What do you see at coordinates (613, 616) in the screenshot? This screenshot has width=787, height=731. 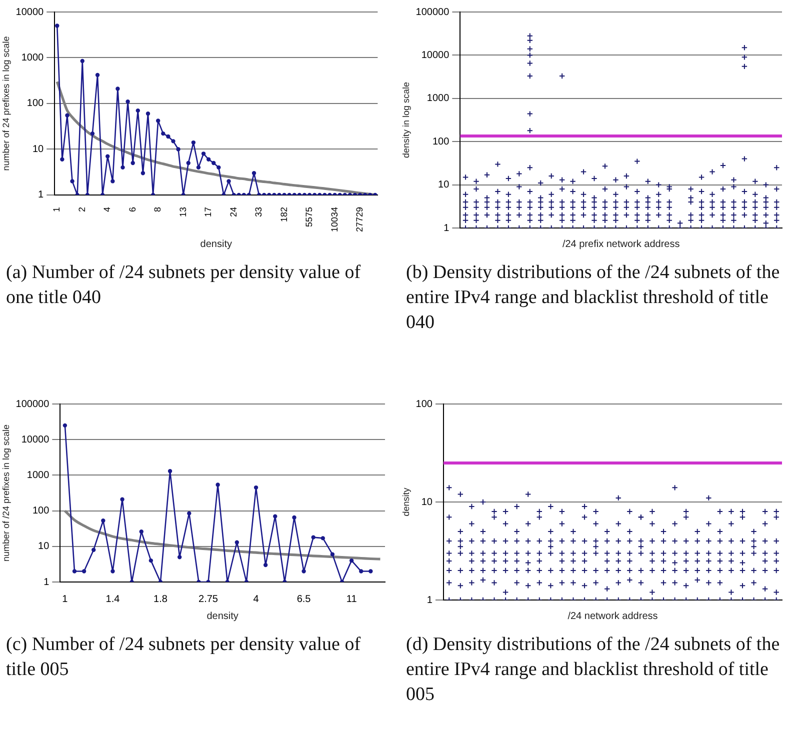 I see `x-axis-title: /24 network address` at bounding box center [613, 616].